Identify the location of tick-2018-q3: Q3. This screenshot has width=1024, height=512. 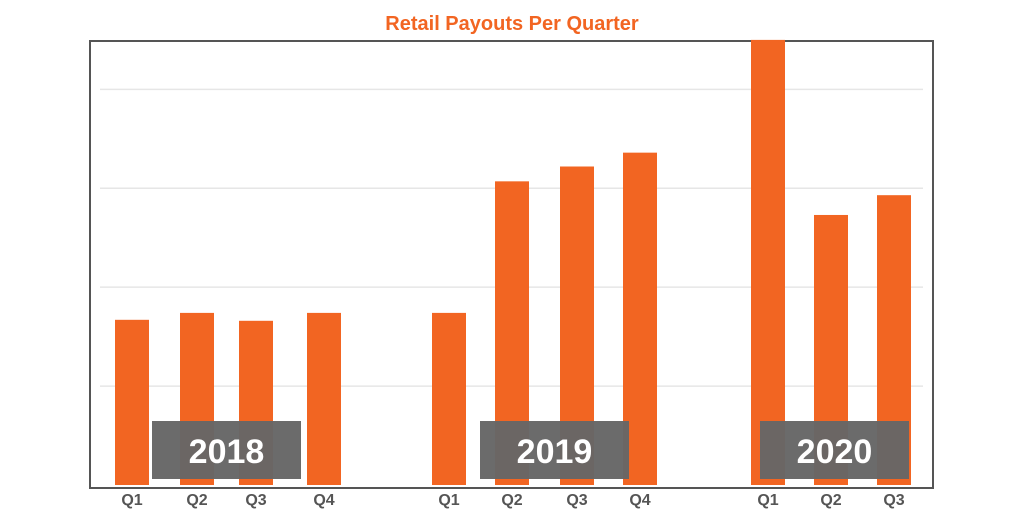
(255, 500).